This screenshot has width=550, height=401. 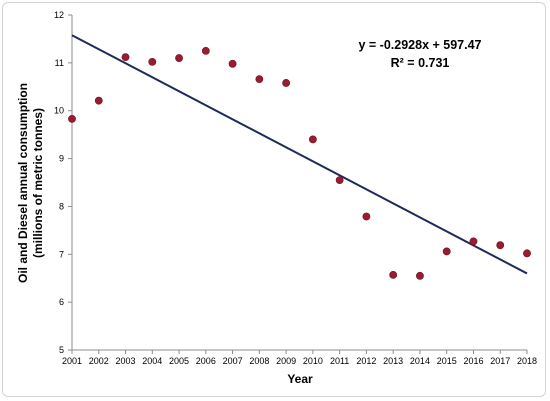 I want to click on x-tick-label: 2016, so click(x=473, y=361).